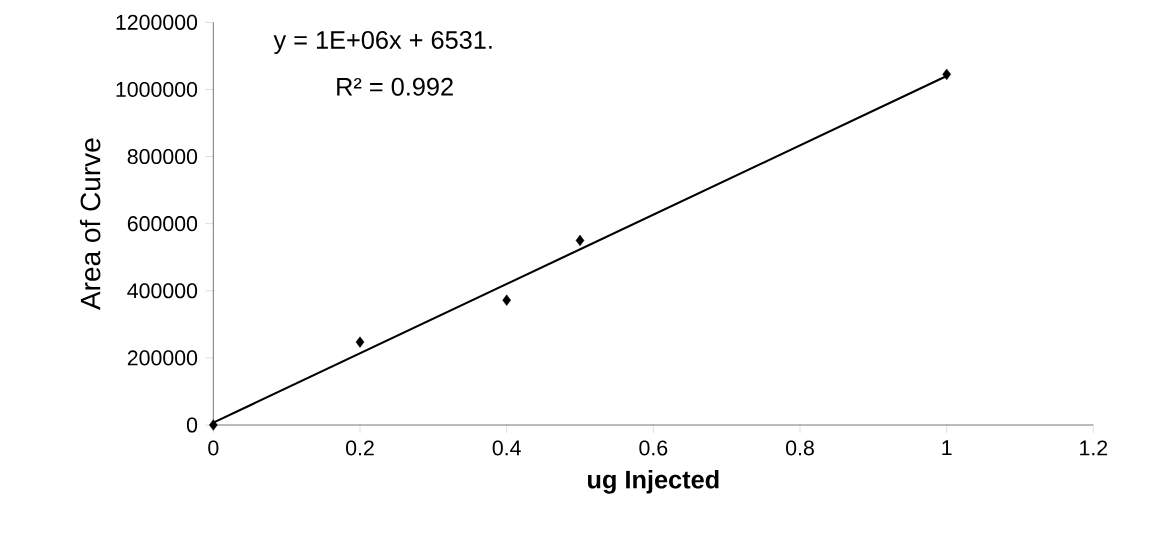  Describe the element at coordinates (90, 224) in the screenshot. I see `y-axis-title: Area of Curve` at that location.